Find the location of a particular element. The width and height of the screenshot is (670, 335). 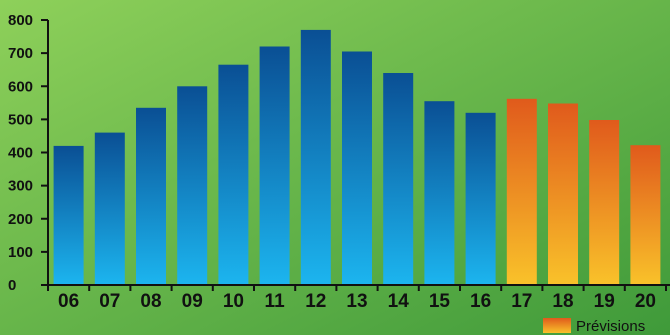

legend: Prévisions is located at coordinates (594, 326).